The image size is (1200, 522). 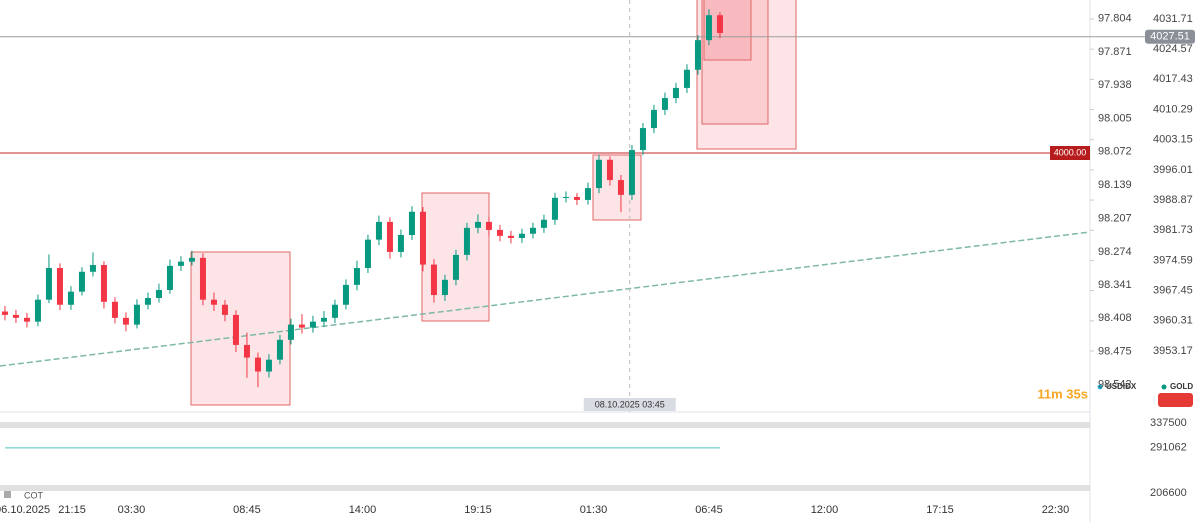 What do you see at coordinates (478, 510) in the screenshot?
I see `x-tick-label: 19:15` at bounding box center [478, 510].